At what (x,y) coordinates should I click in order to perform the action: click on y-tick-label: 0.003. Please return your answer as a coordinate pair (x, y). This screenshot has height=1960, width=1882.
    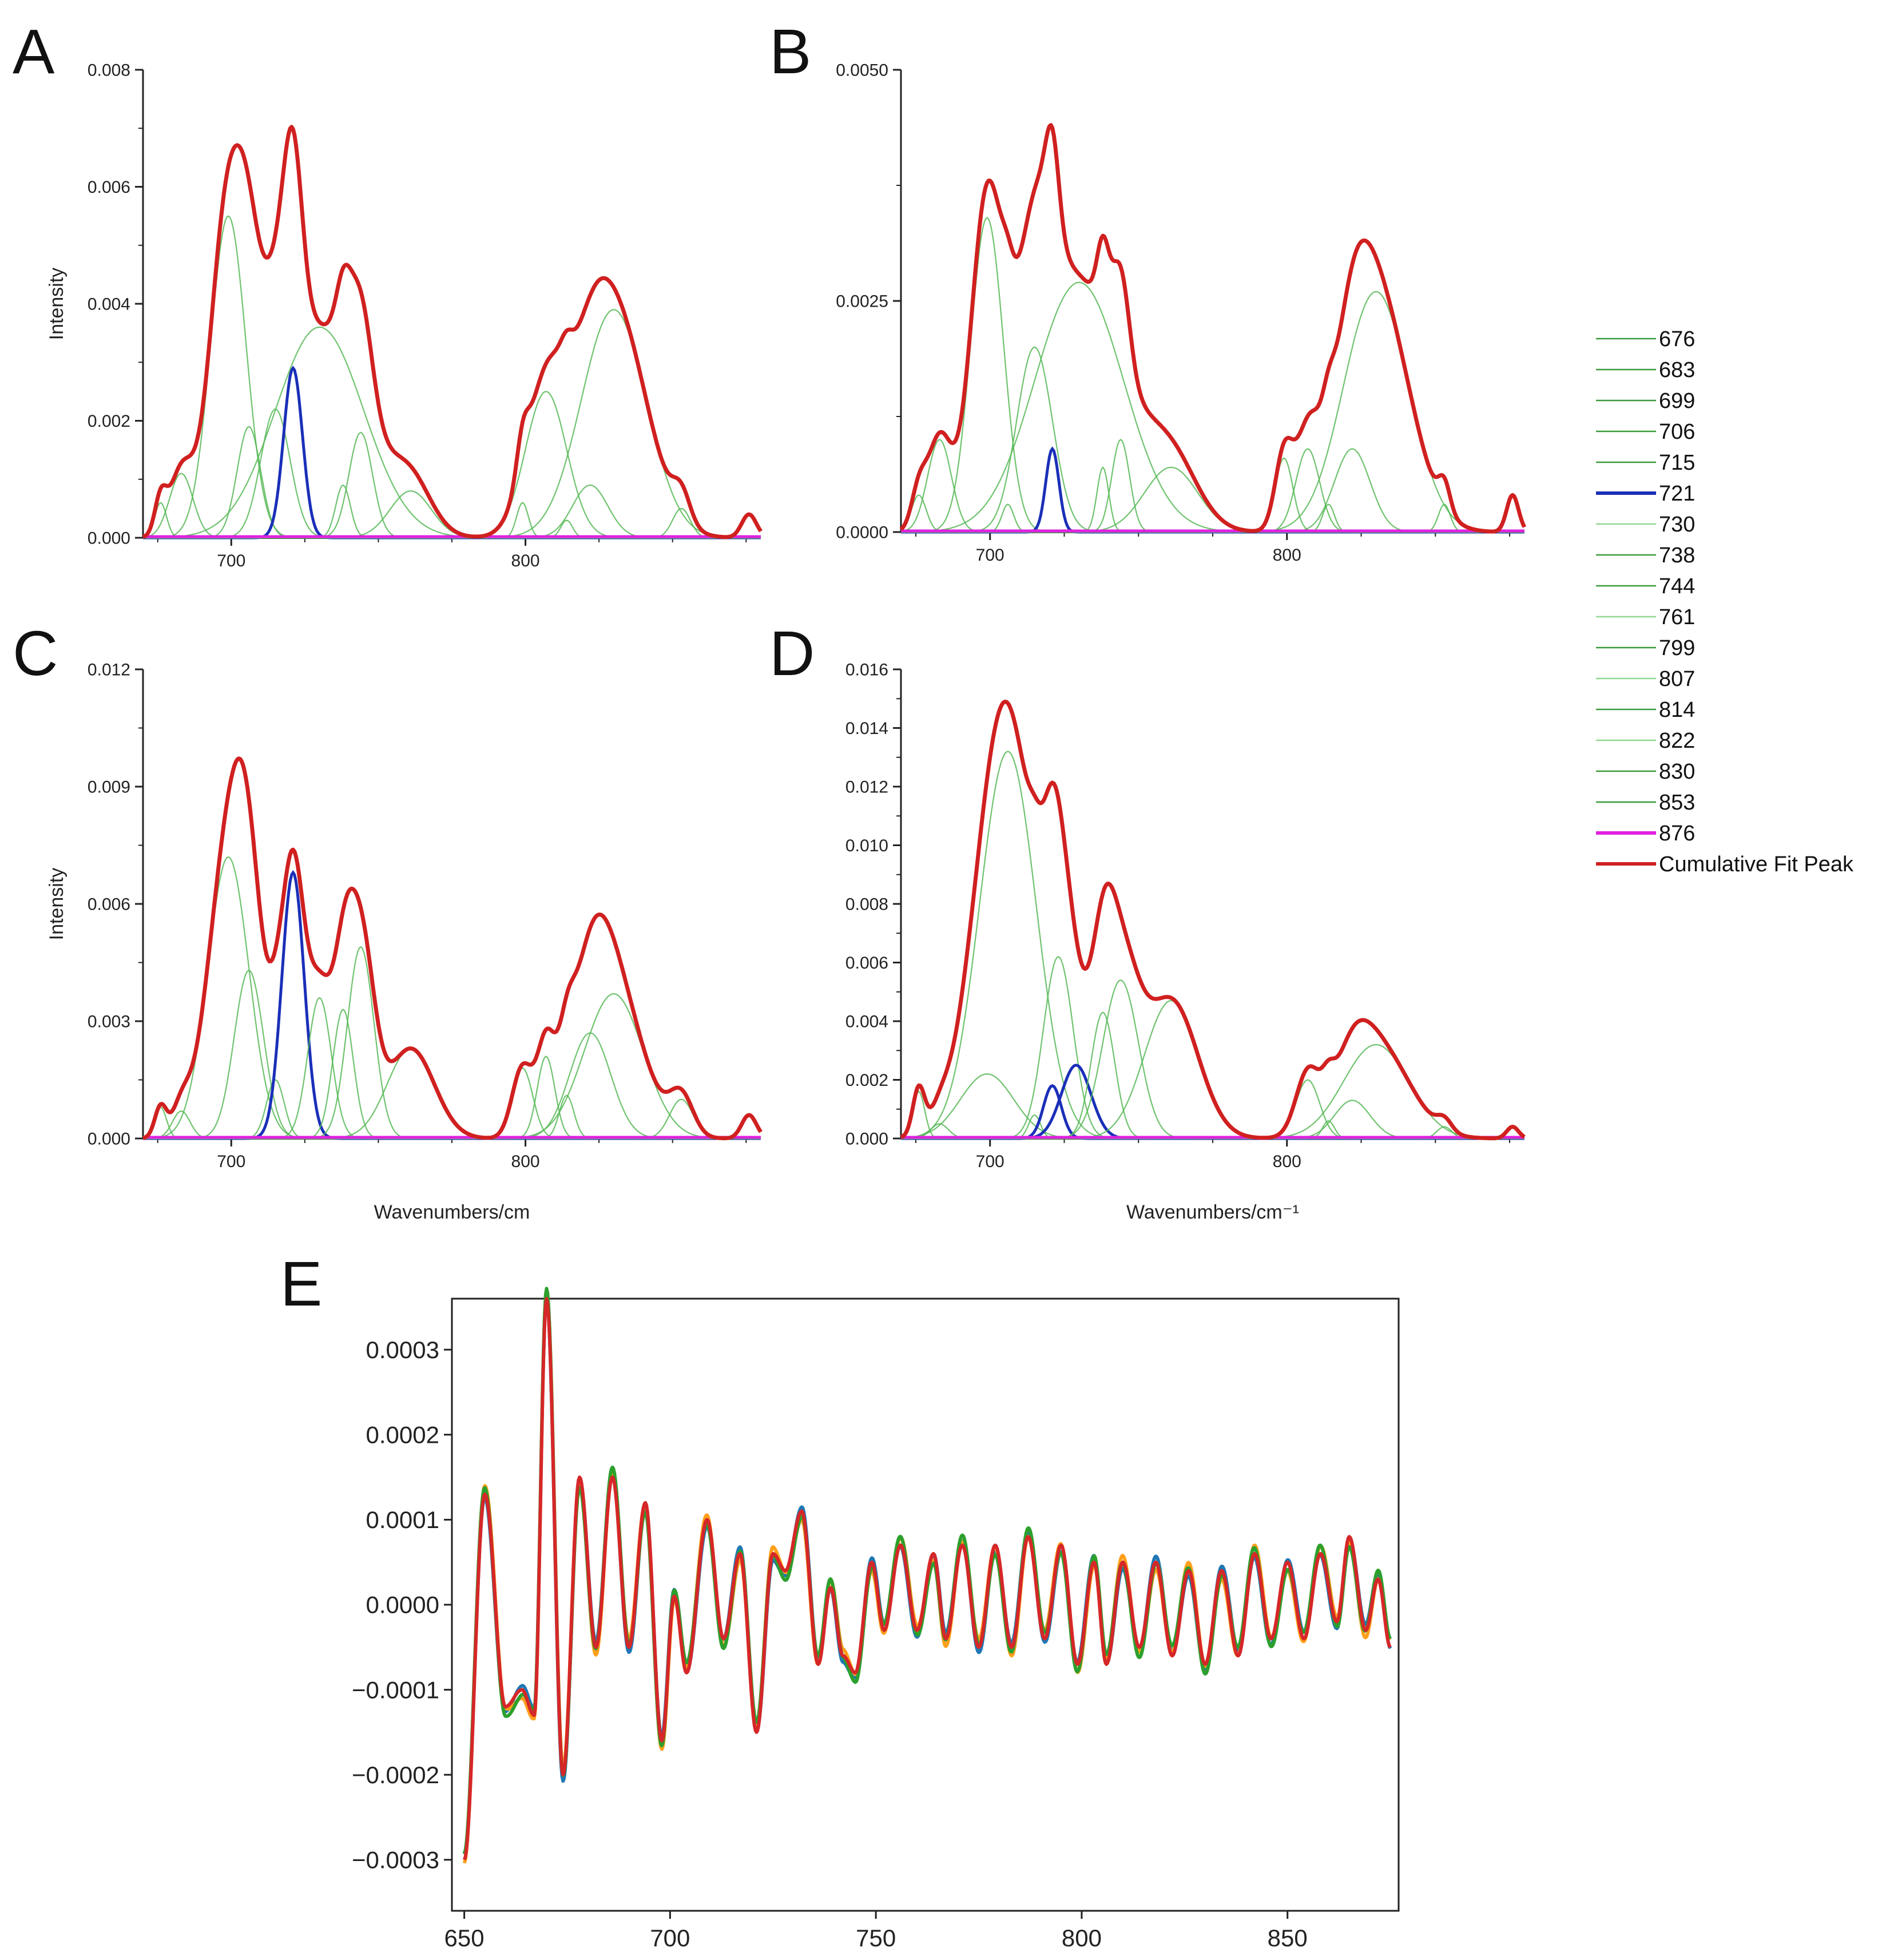
    Looking at the image, I should click on (109, 1022).